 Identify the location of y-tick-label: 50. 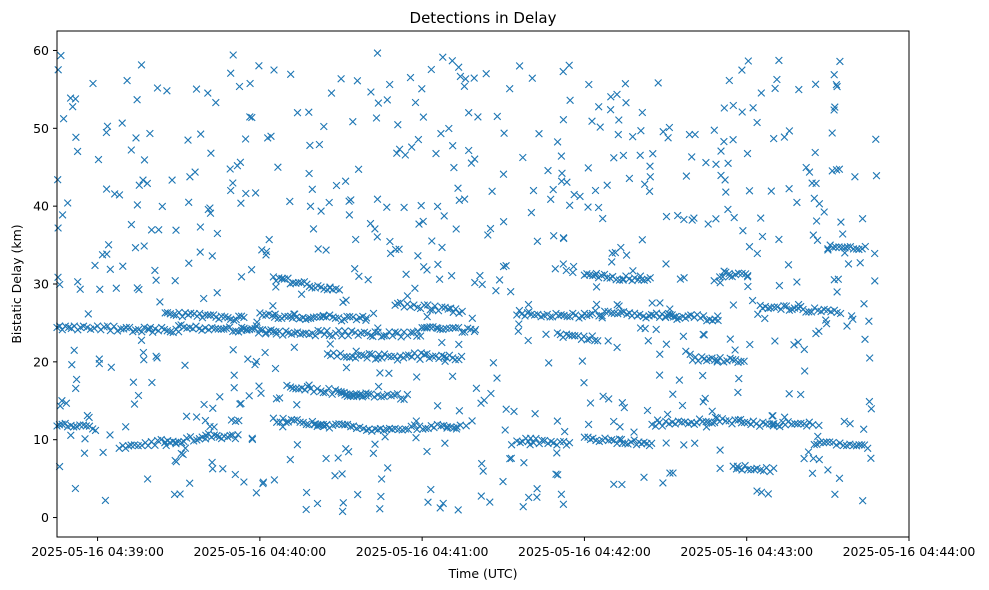
(41, 128).